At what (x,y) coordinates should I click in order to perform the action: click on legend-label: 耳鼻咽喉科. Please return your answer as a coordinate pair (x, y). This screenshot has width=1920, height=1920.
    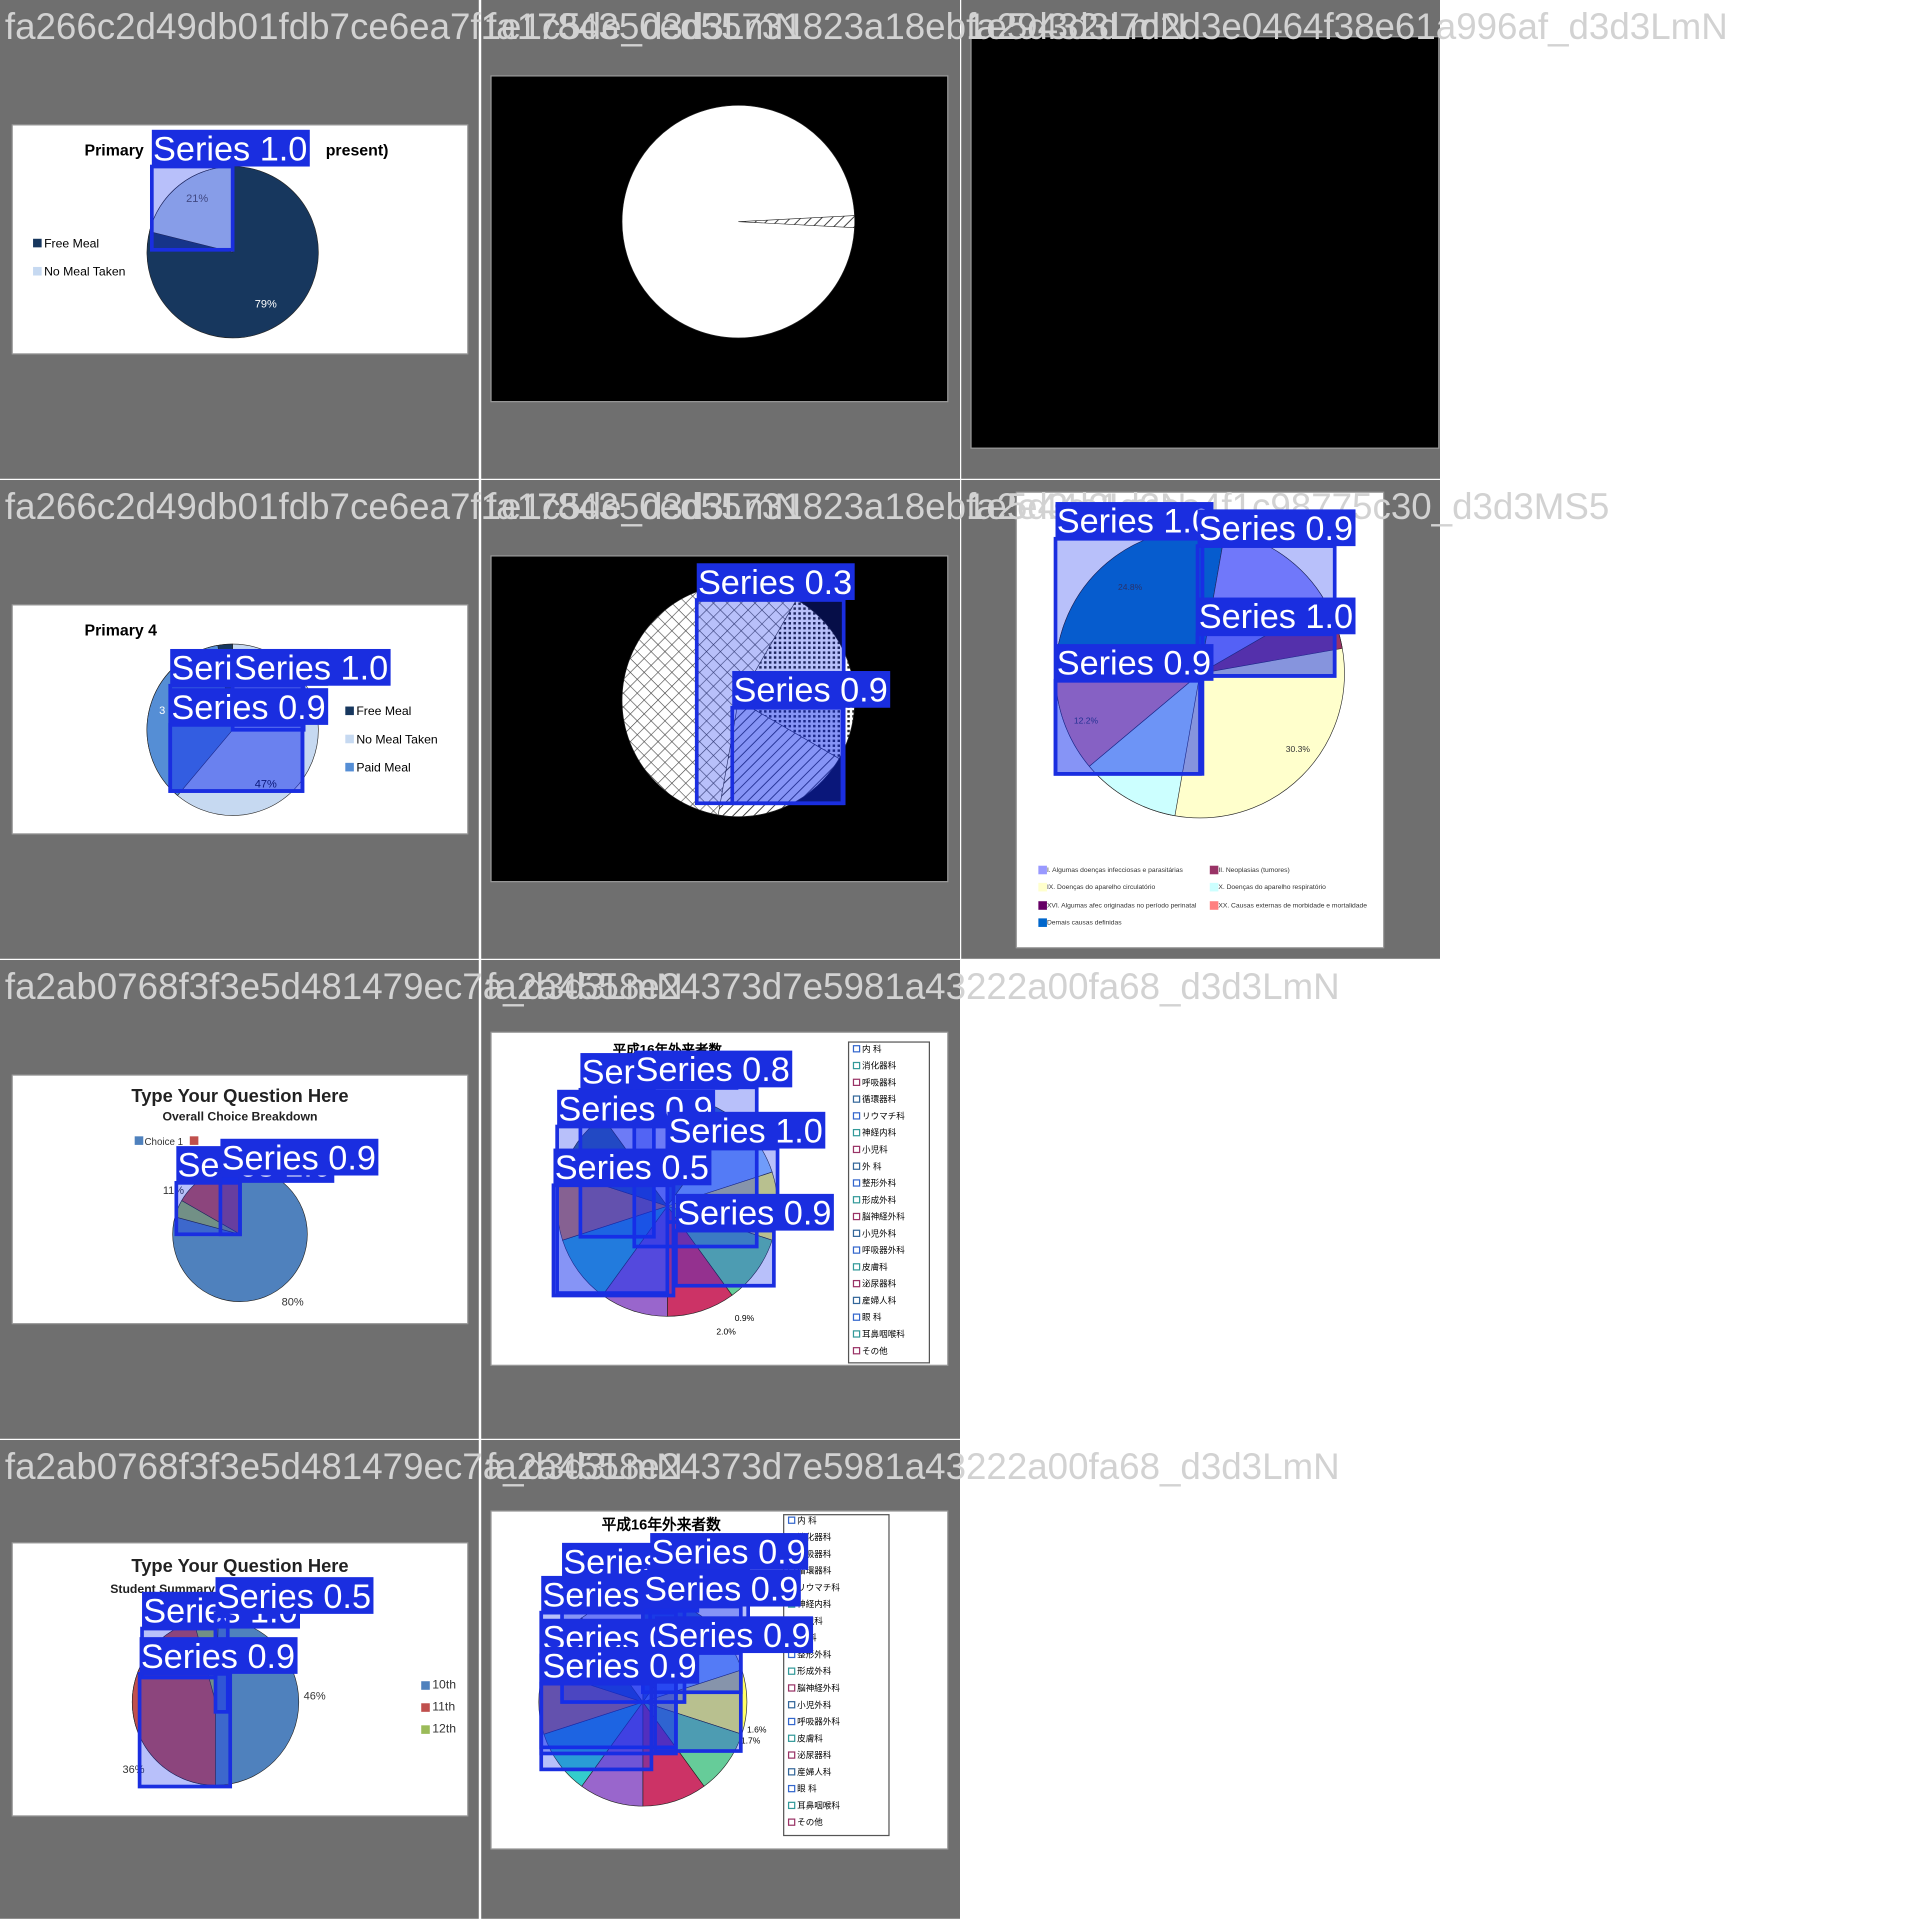
    Looking at the image, I should click on (883, 1333).